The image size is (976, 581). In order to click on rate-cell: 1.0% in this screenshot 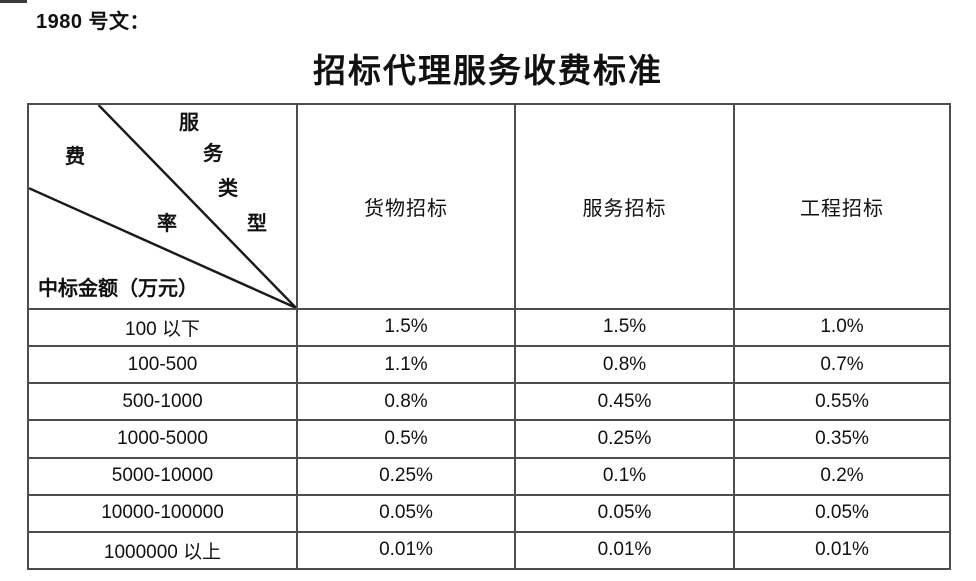, I will do `click(842, 327)`.